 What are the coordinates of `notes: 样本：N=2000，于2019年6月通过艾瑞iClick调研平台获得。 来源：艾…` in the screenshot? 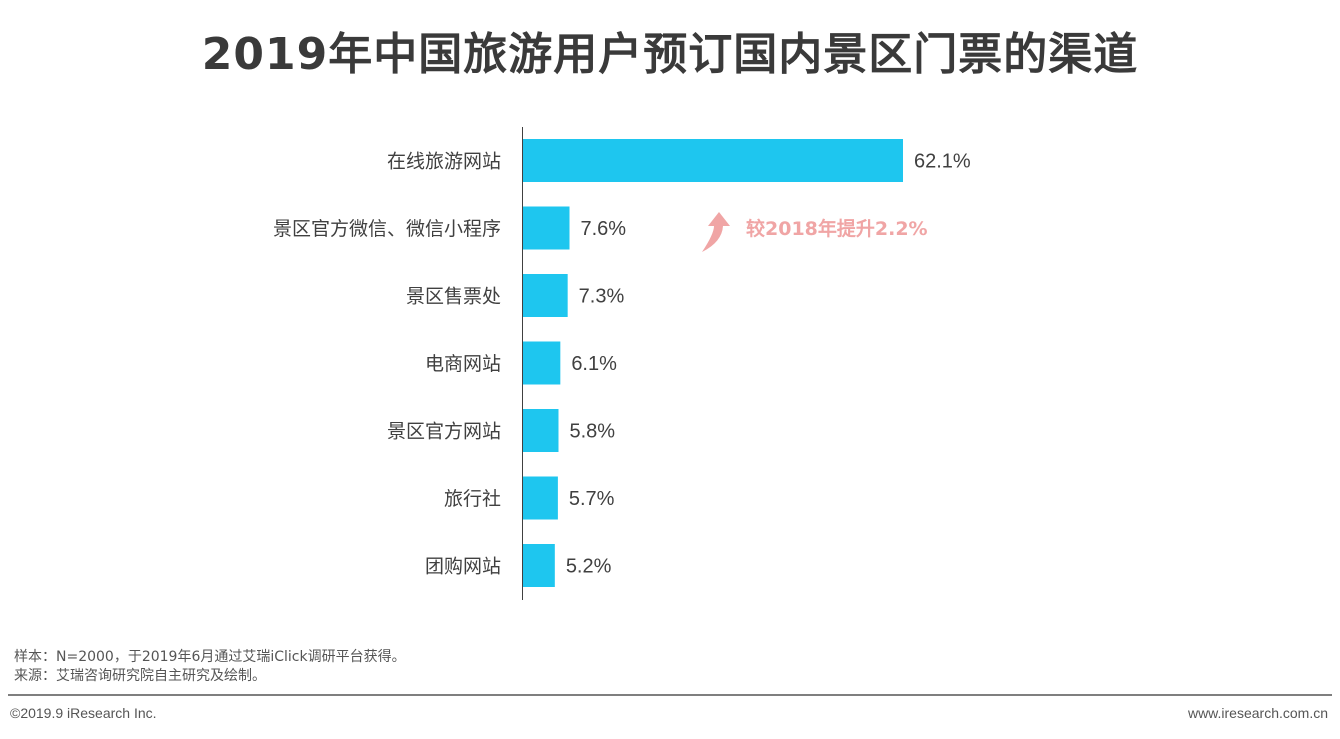 It's located at (210, 667).